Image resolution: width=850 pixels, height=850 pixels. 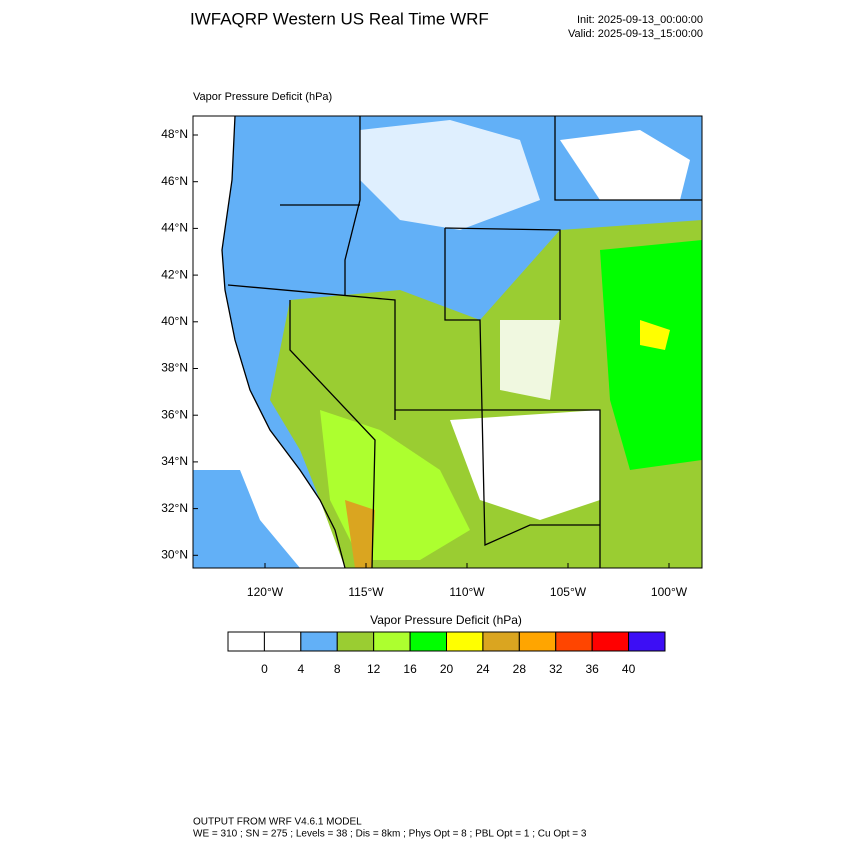 What do you see at coordinates (174, 321) in the screenshot?
I see `lat-label: 40°N` at bounding box center [174, 321].